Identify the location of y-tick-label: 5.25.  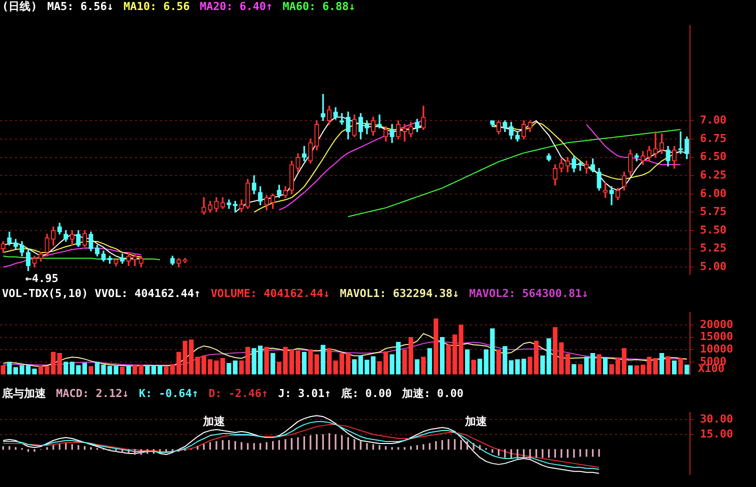
(713, 248).